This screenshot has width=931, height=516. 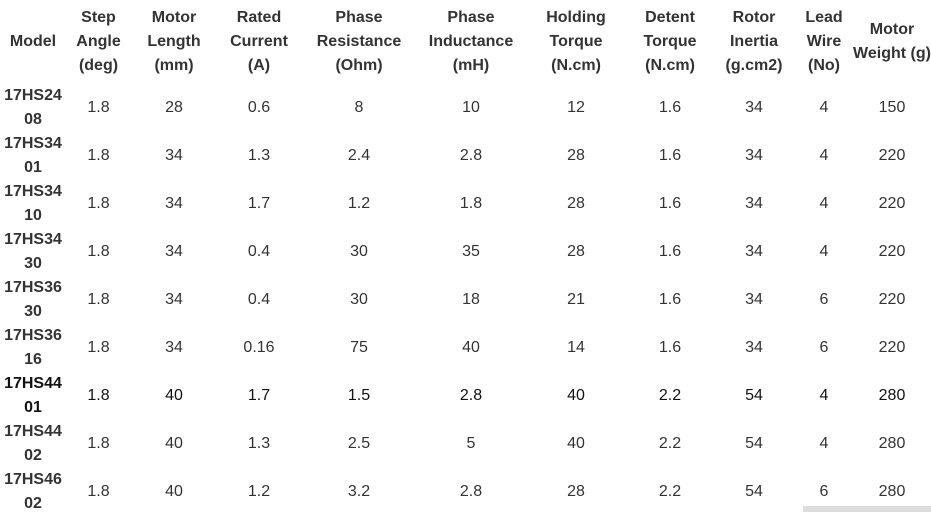 What do you see at coordinates (33, 251) in the screenshot?
I see `cell-model: 17HS3430` at bounding box center [33, 251].